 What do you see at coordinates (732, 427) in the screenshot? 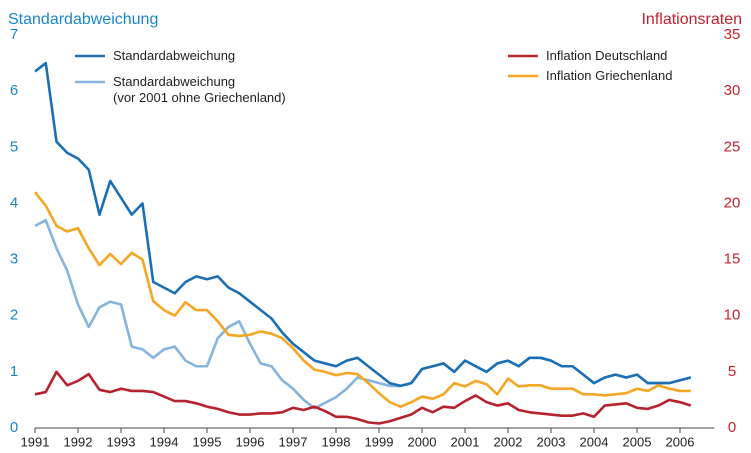
I see `y2-tick-label: 0` at bounding box center [732, 427].